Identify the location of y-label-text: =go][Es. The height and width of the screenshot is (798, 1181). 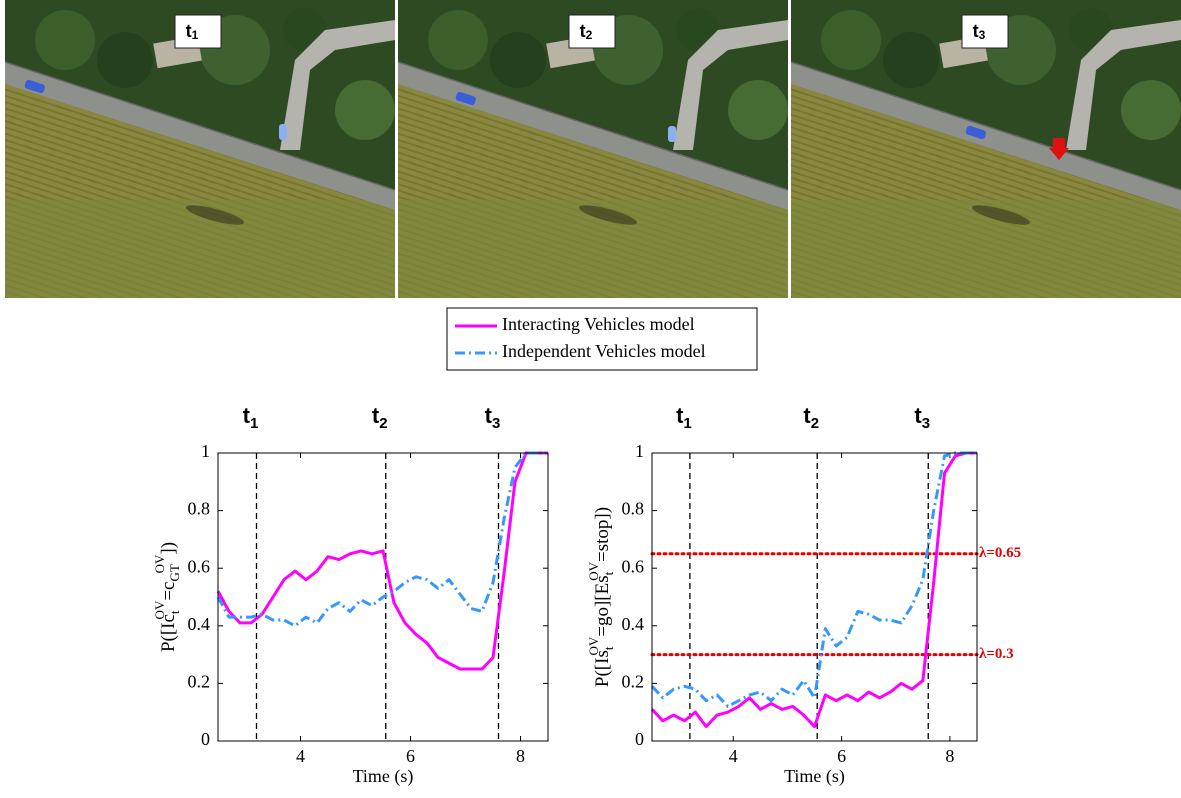
(602, 605).